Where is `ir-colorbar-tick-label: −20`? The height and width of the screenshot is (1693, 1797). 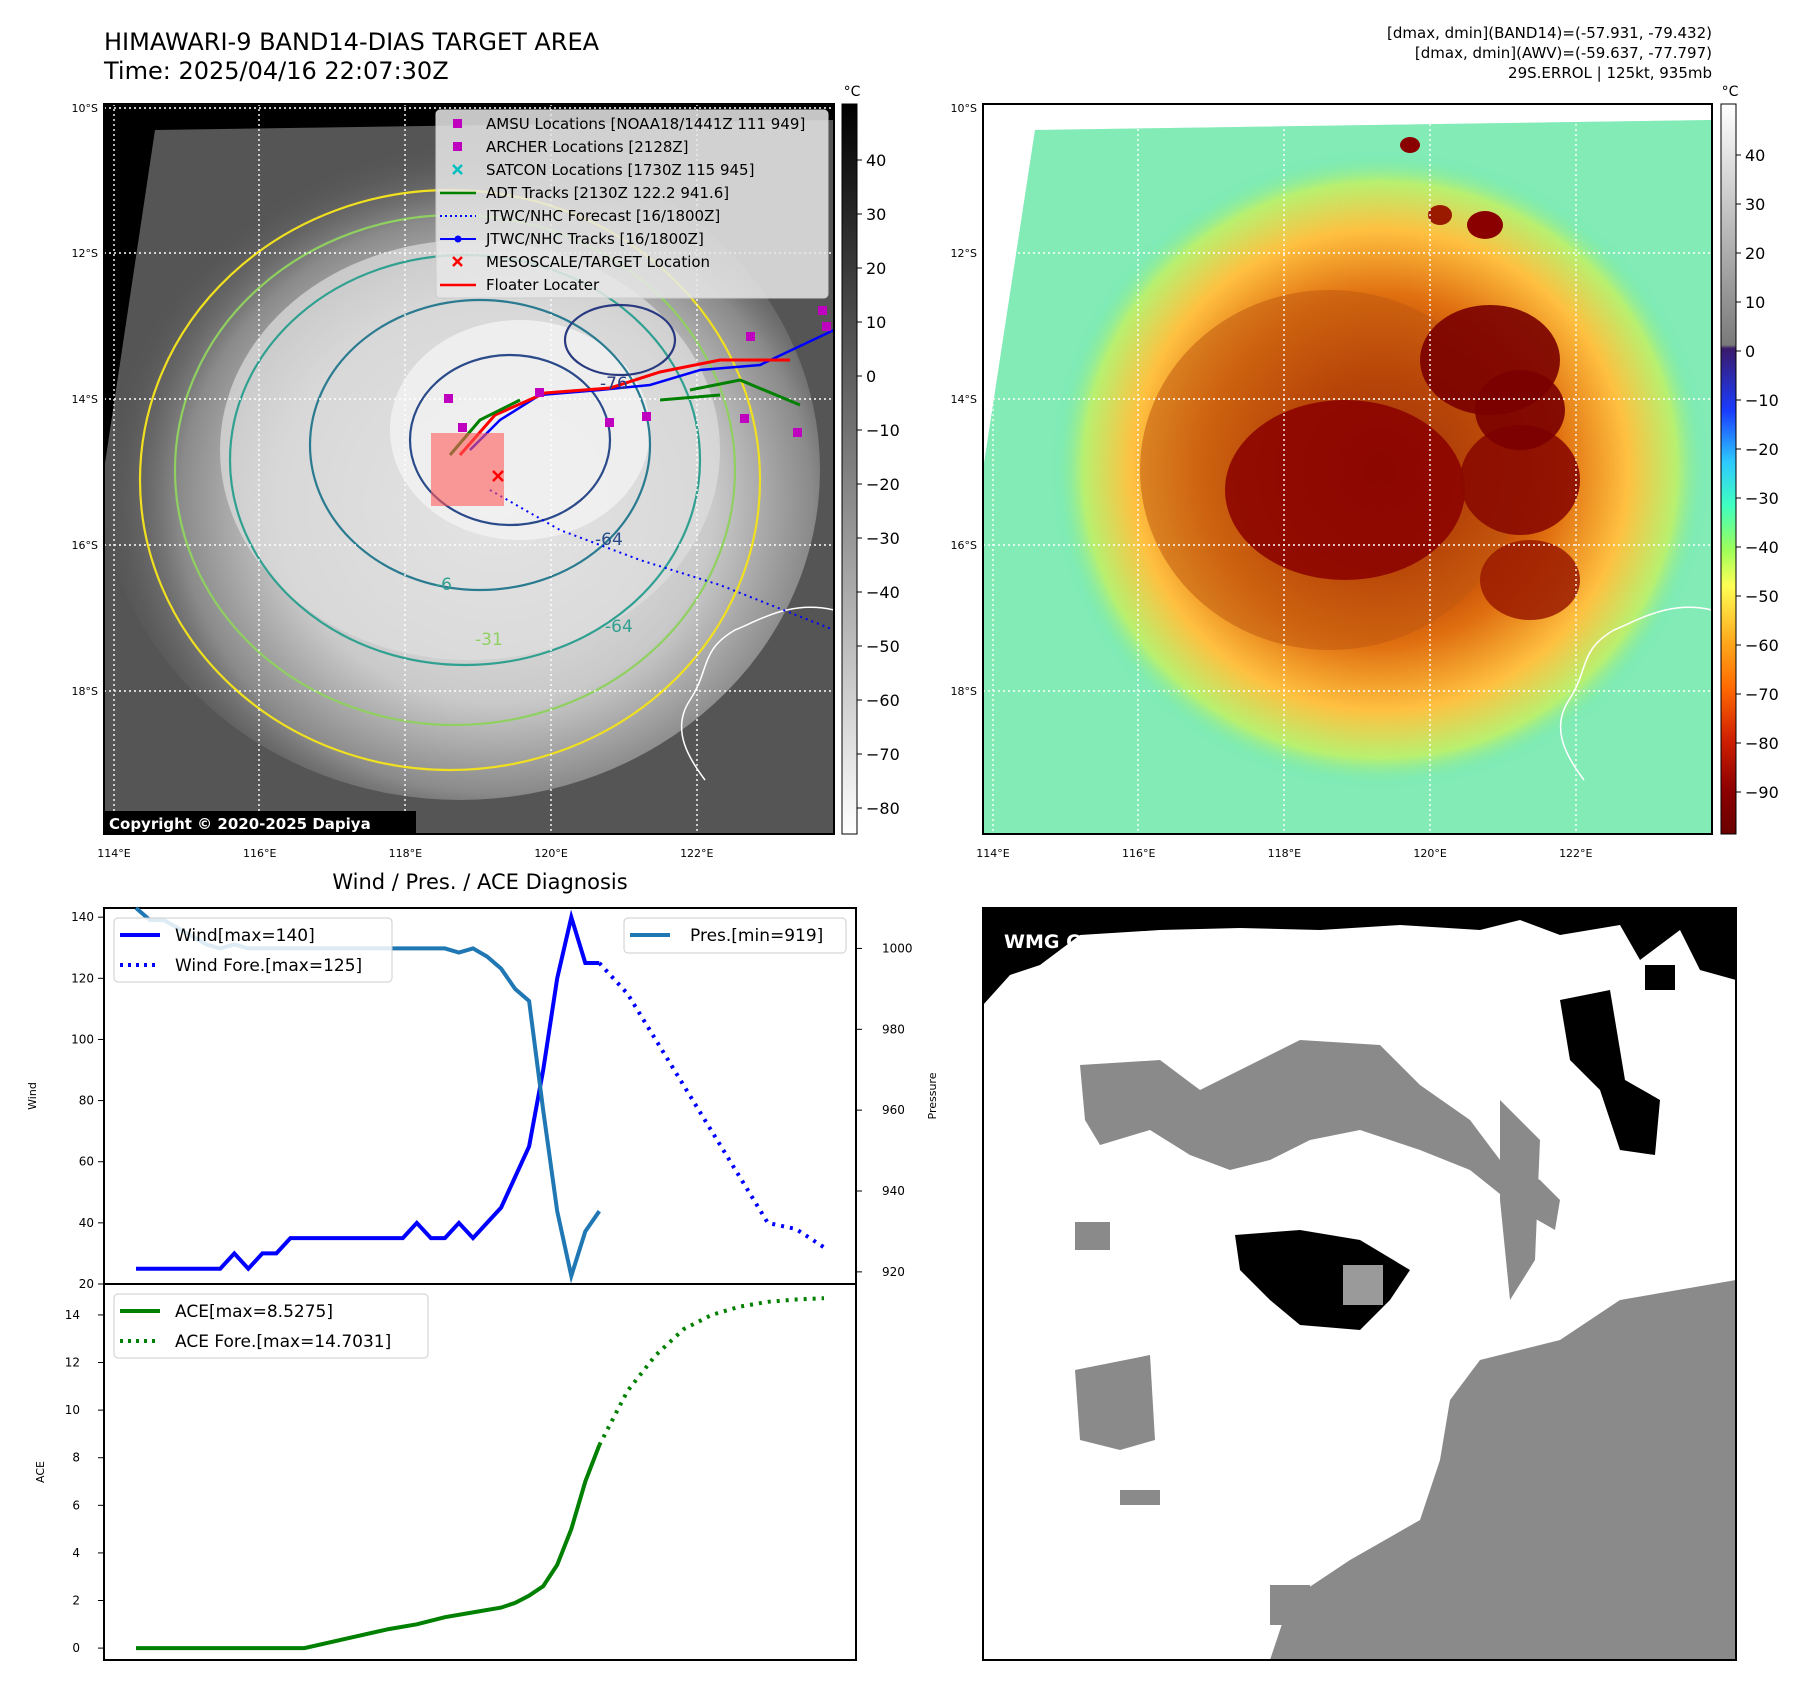 ir-colorbar-tick-label: −20 is located at coordinates (883, 484).